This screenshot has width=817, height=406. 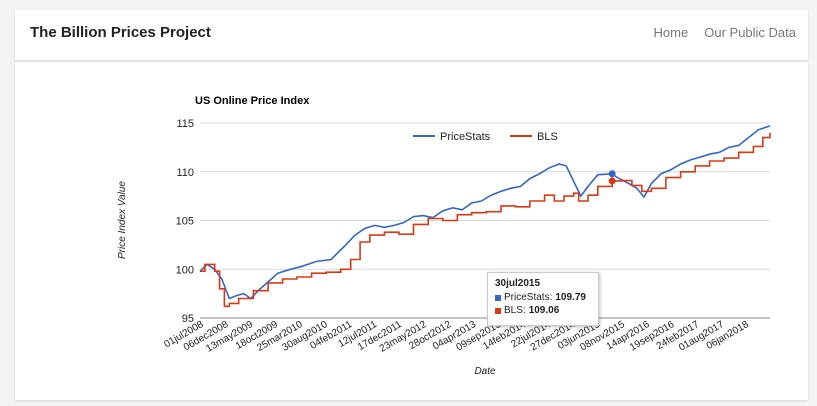 I want to click on tooltip-value-bls: 109.06, so click(x=544, y=310).